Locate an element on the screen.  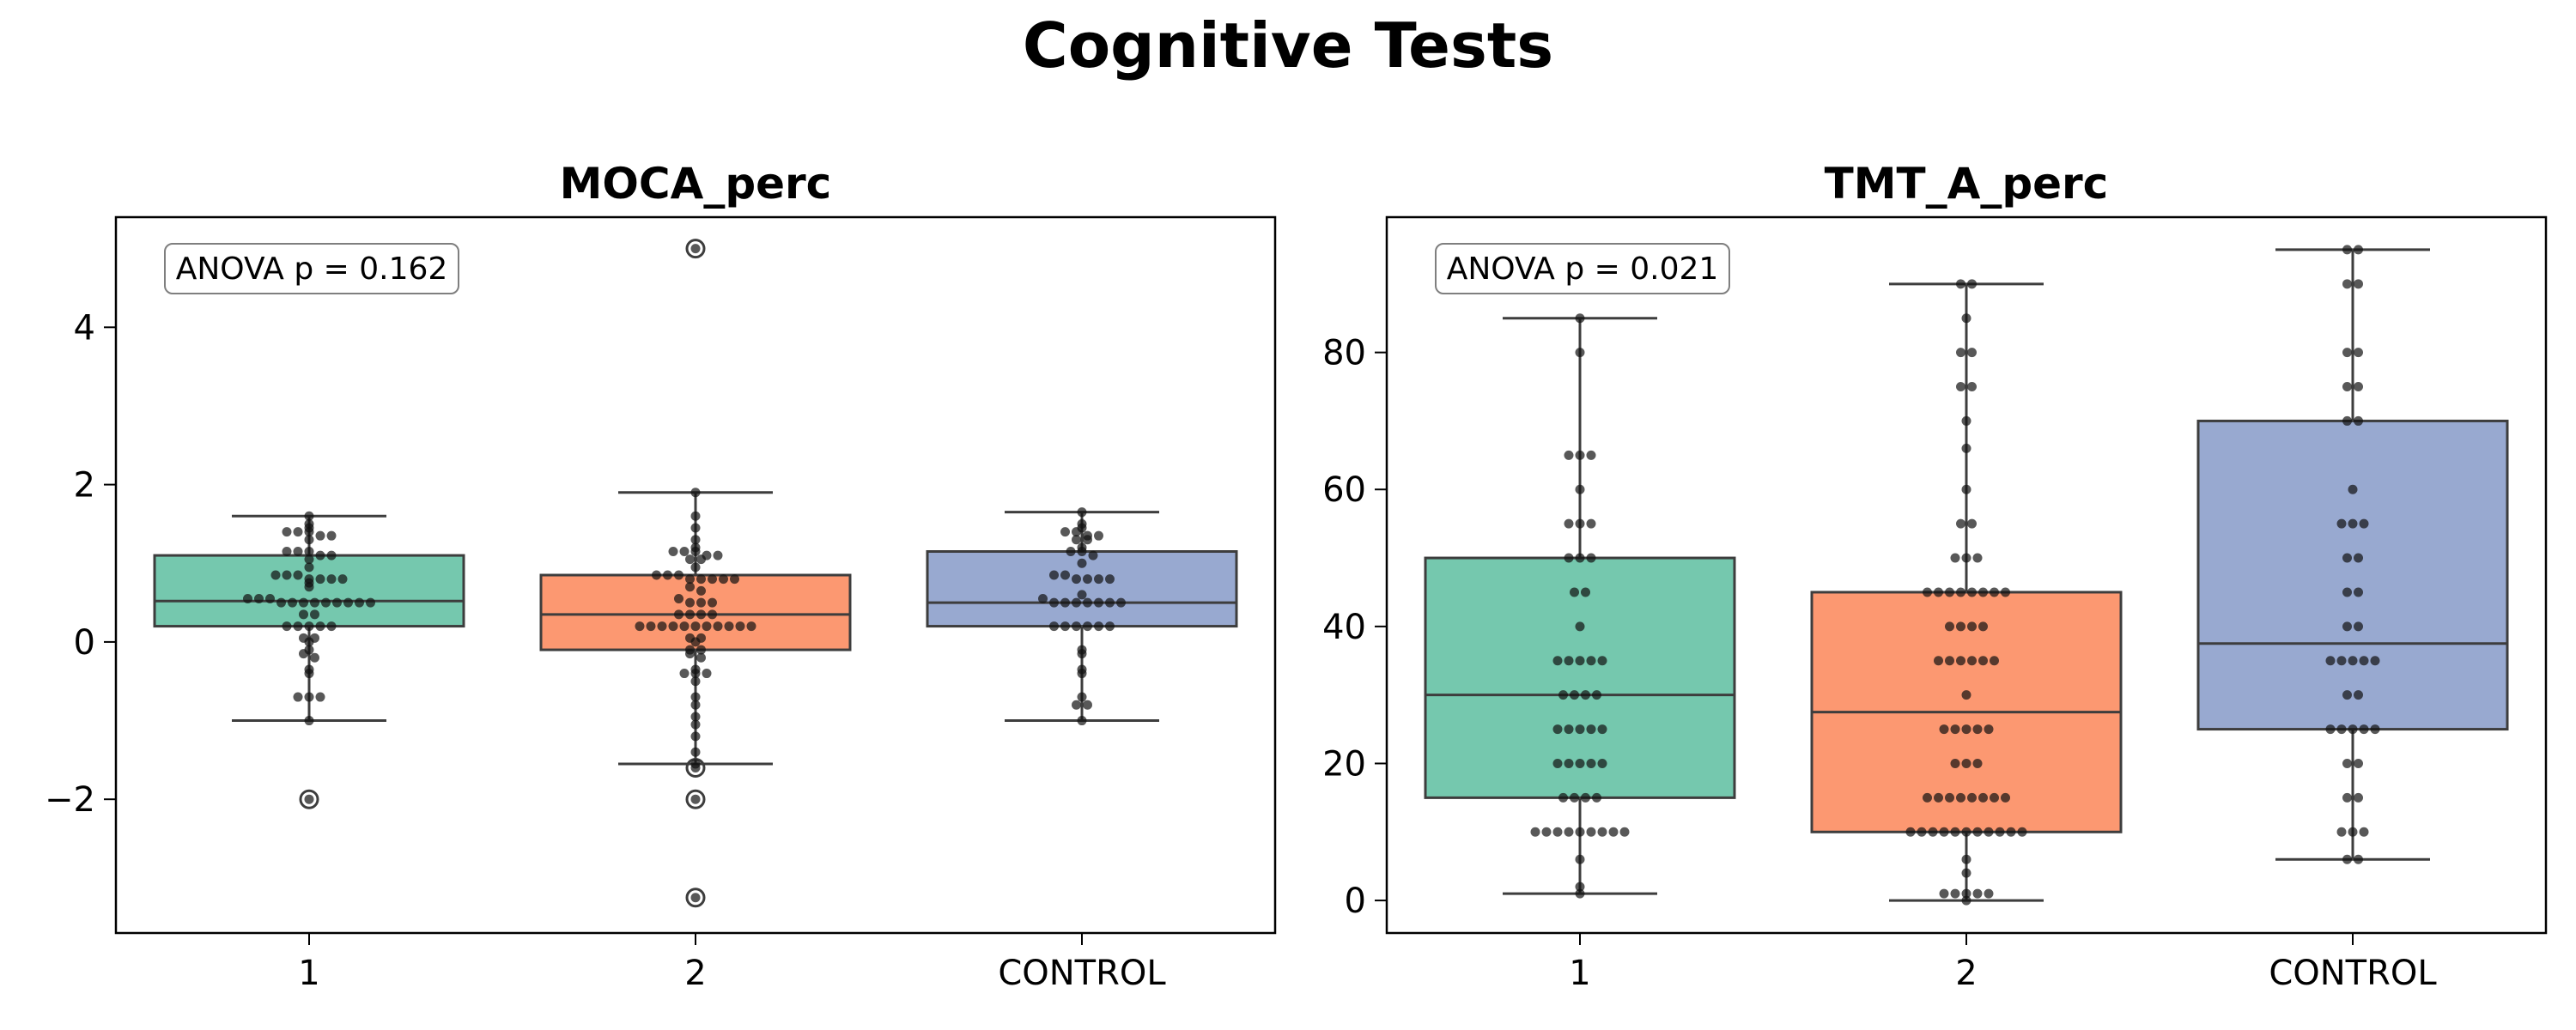
figure-title: Cognitive Tests is located at coordinates (1288, 45).